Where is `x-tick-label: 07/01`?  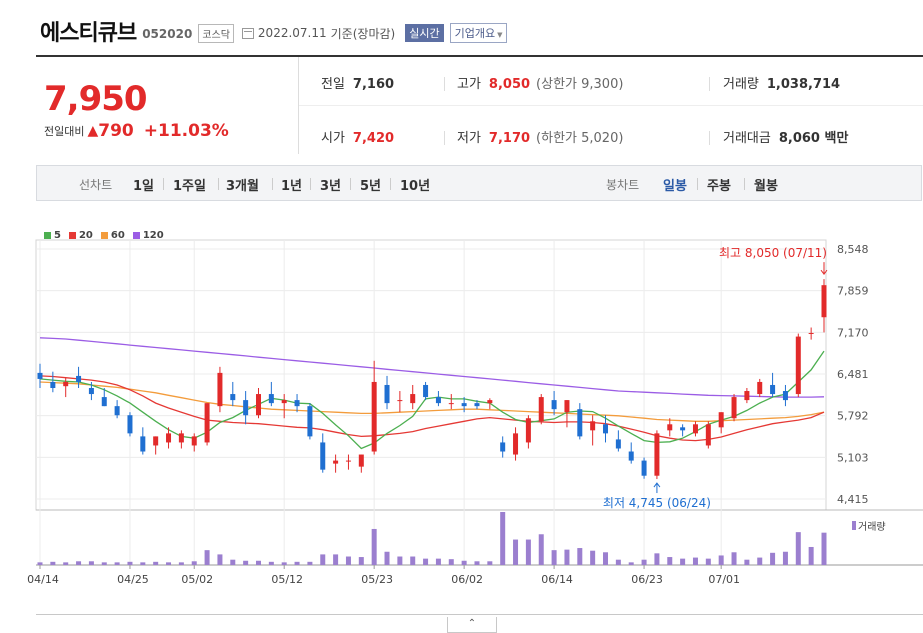 x-tick-label: 07/01 is located at coordinates (724, 579).